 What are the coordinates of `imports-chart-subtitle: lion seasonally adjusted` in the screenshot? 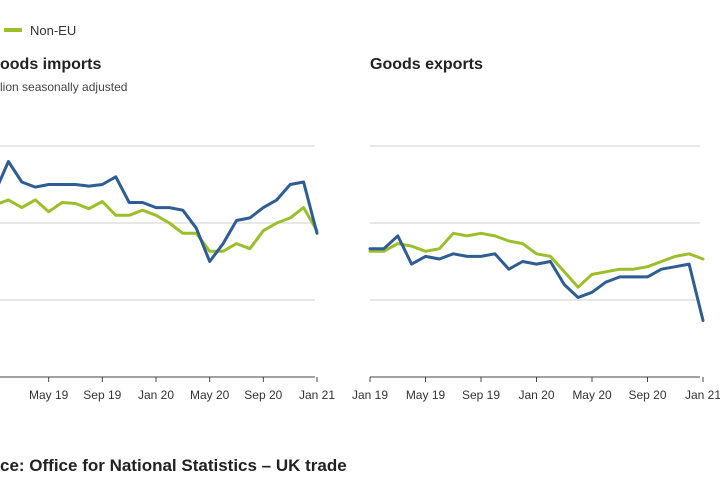 It's located at (64, 87).